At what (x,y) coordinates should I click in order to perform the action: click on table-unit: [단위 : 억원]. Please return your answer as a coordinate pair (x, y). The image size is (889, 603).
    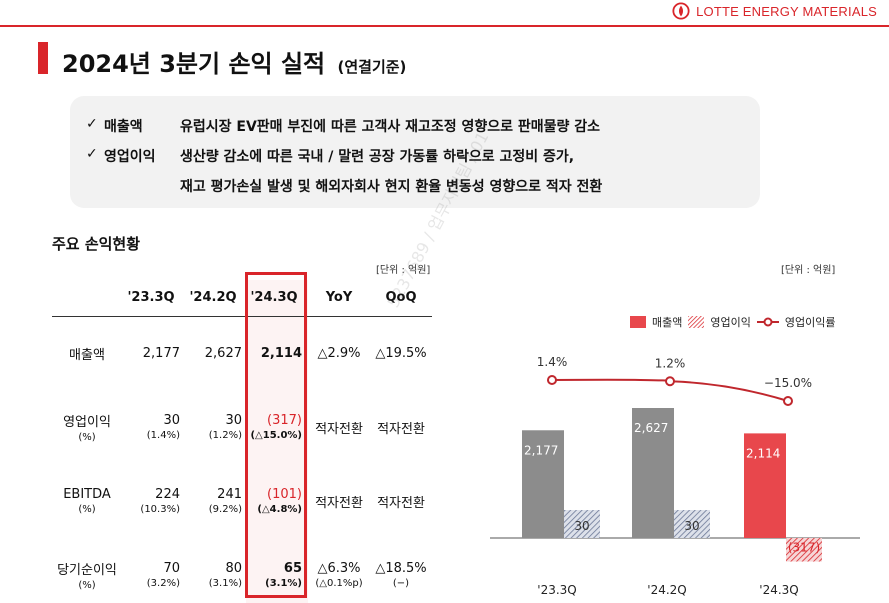
    Looking at the image, I should click on (403, 270).